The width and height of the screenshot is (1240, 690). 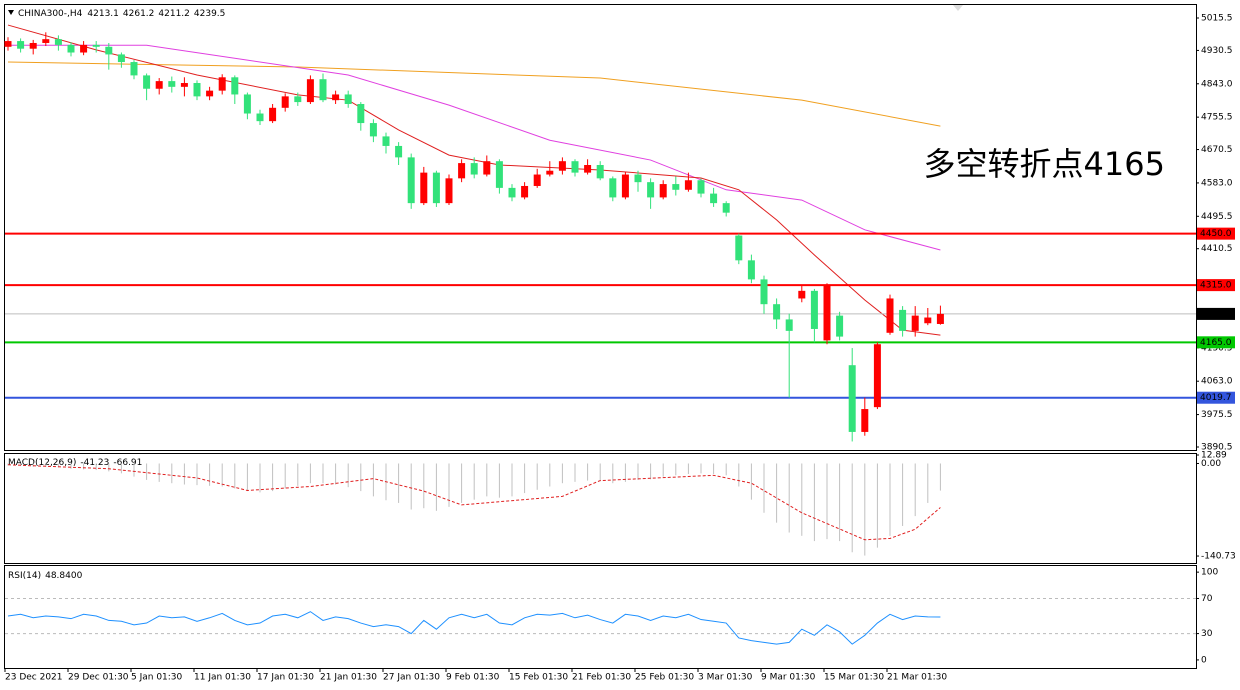 I want to click on macd-title: MACD(12,26,9), so click(x=42, y=463).